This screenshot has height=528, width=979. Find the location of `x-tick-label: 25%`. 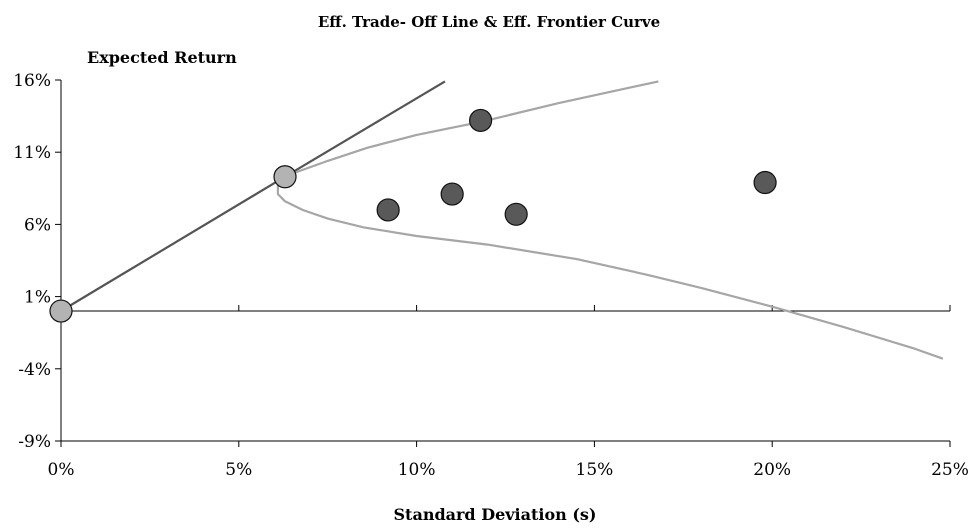

x-tick-label: 25% is located at coordinates (950, 470).